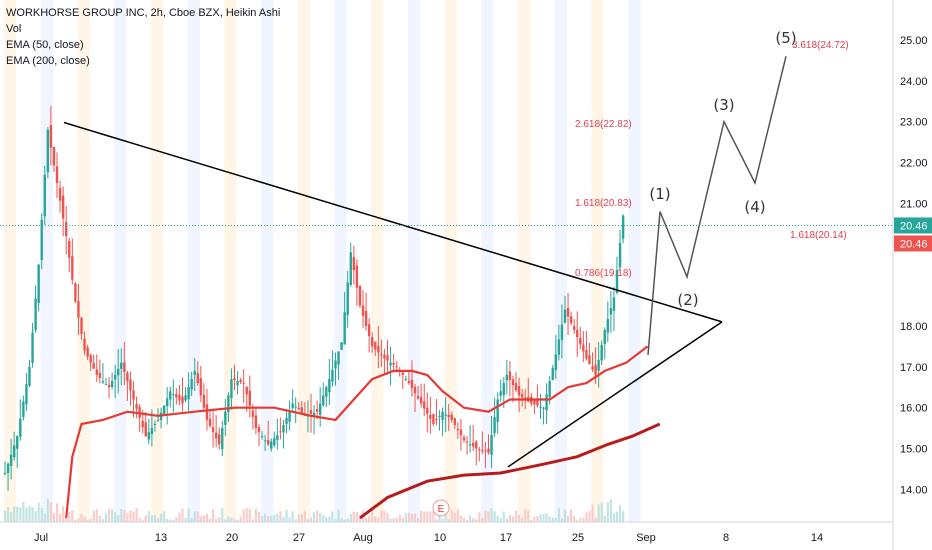  Describe the element at coordinates (603, 124) in the screenshot. I see `fib-label: 2.618(22.82)` at that location.